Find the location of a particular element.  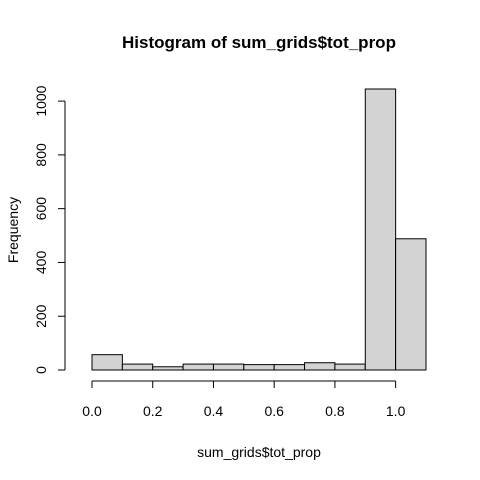

y-tick-label-2: 400 is located at coordinates (41, 263).